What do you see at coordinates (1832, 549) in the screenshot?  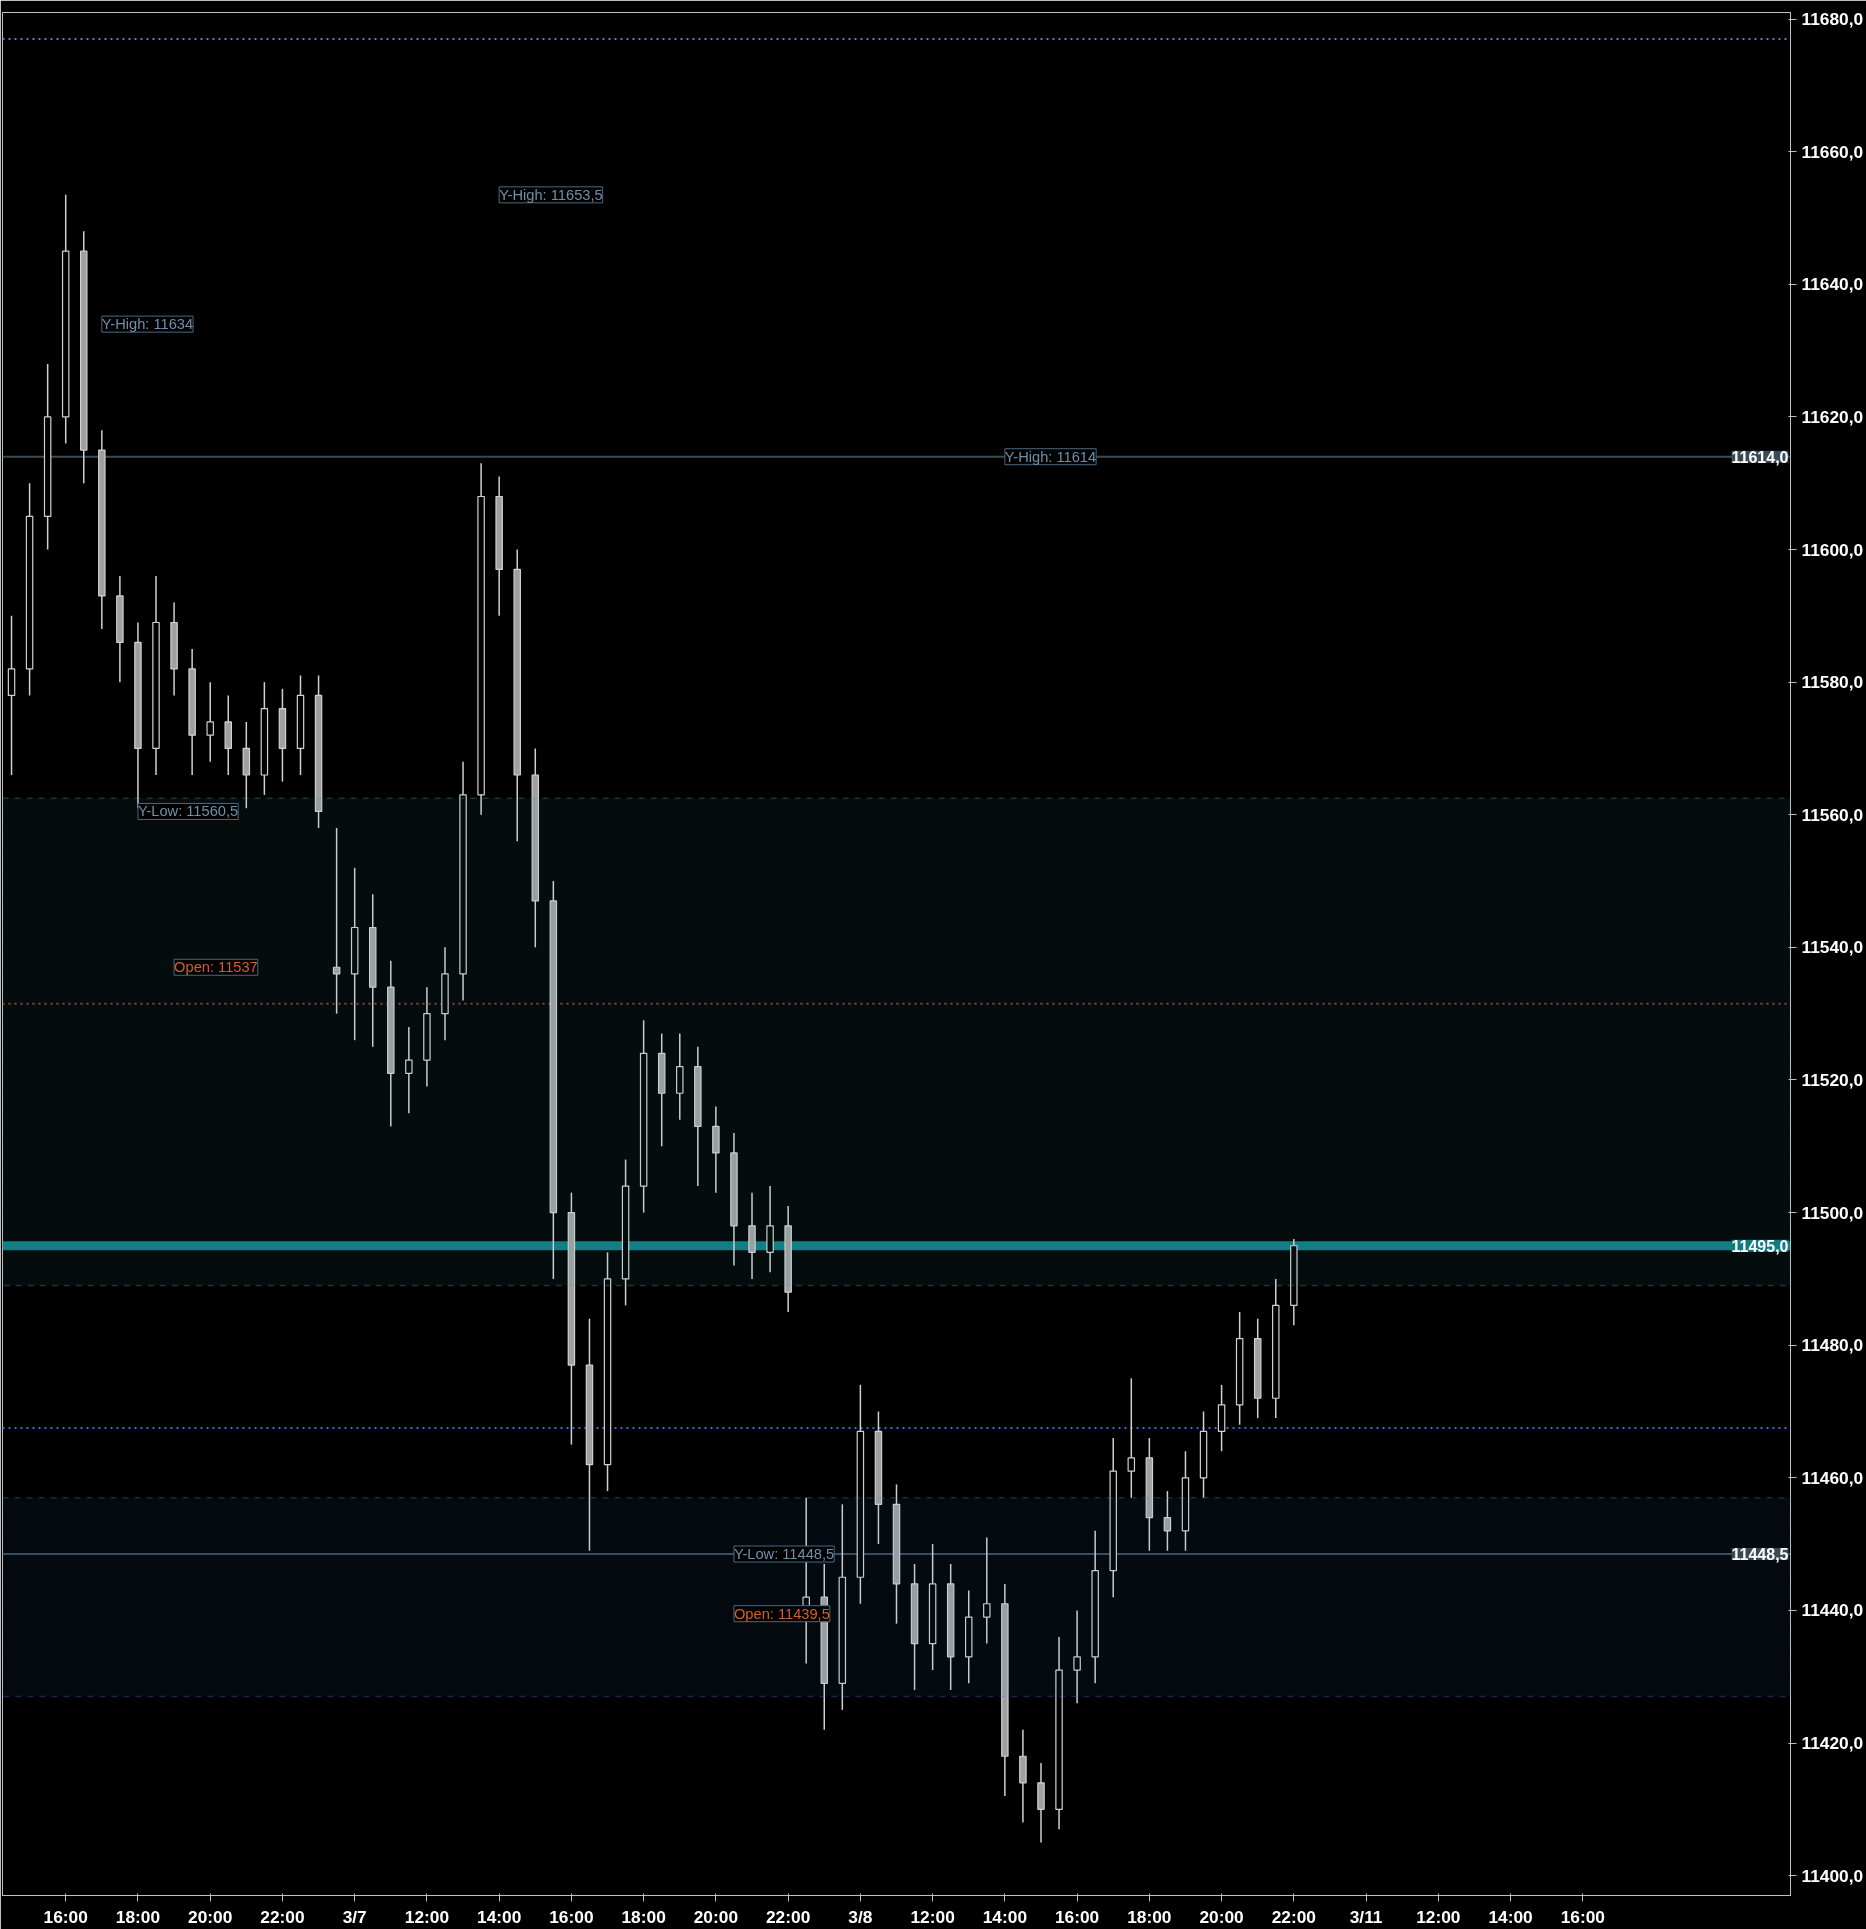 I see `y-tick-label: 11600,0` at bounding box center [1832, 549].